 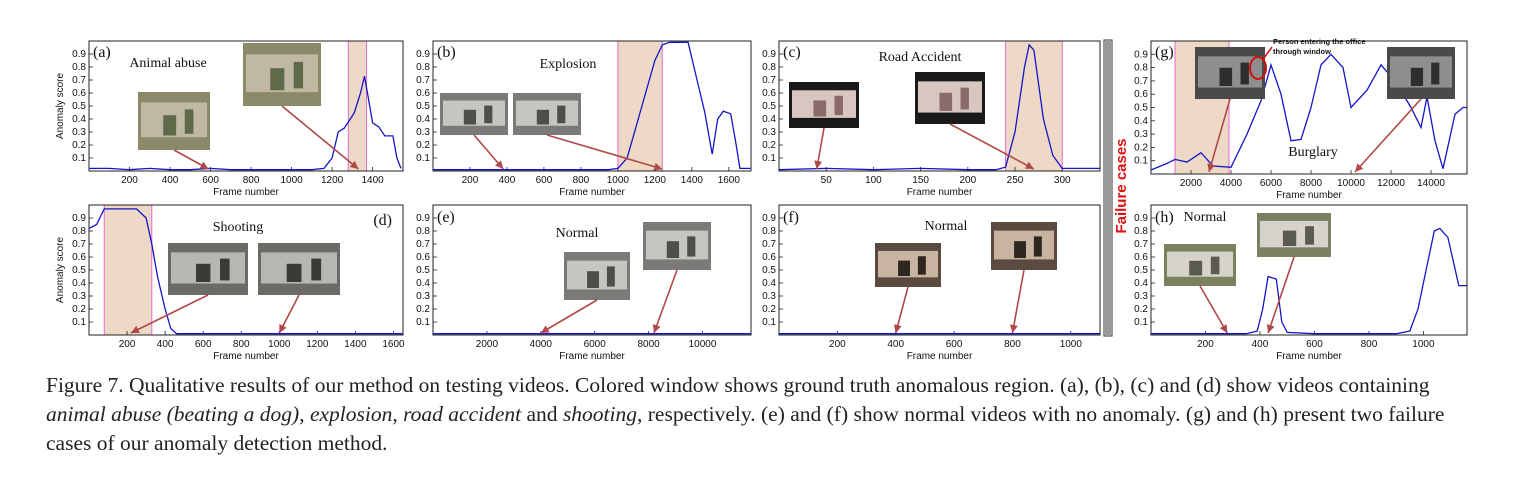 What do you see at coordinates (372, 180) in the screenshot?
I see `x-tick-label: 1400` at bounding box center [372, 180].